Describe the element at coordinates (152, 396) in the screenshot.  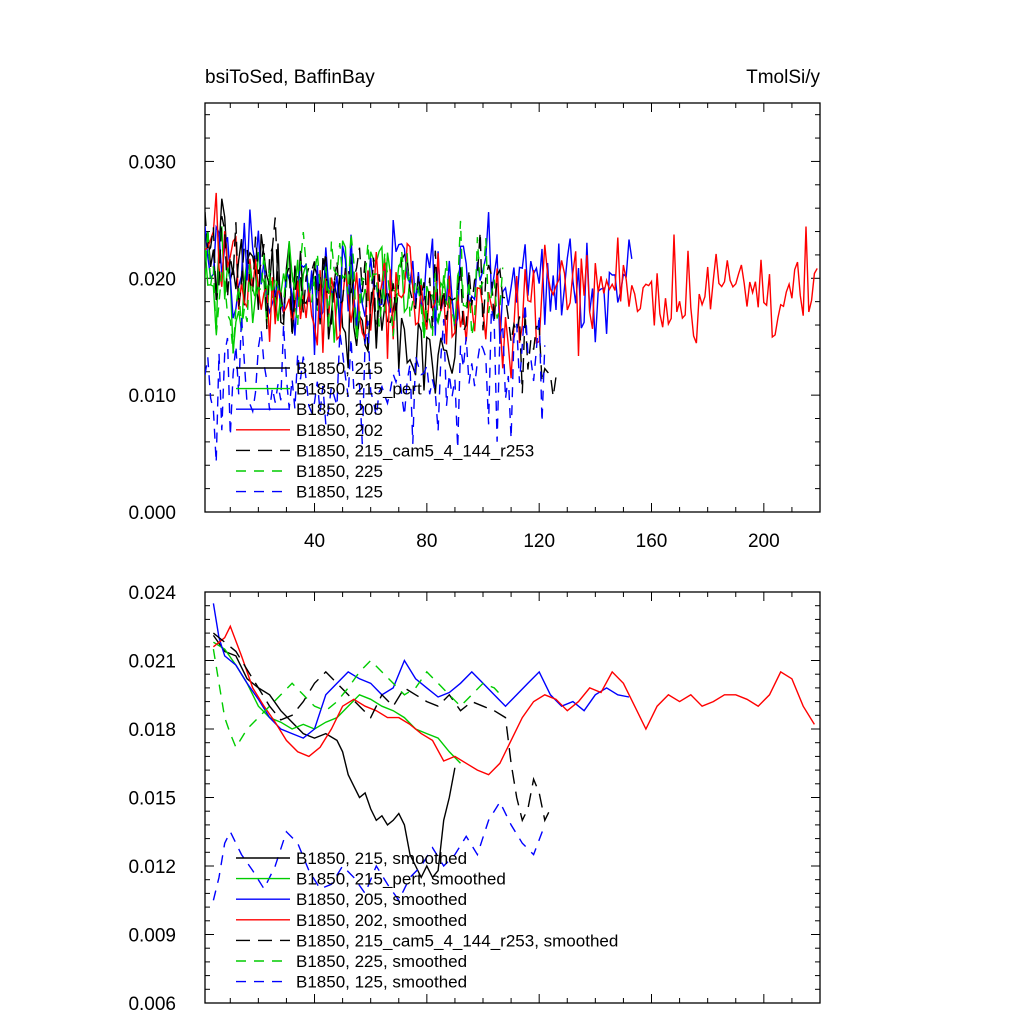
I see `y-tick-label: 0.010` at that location.